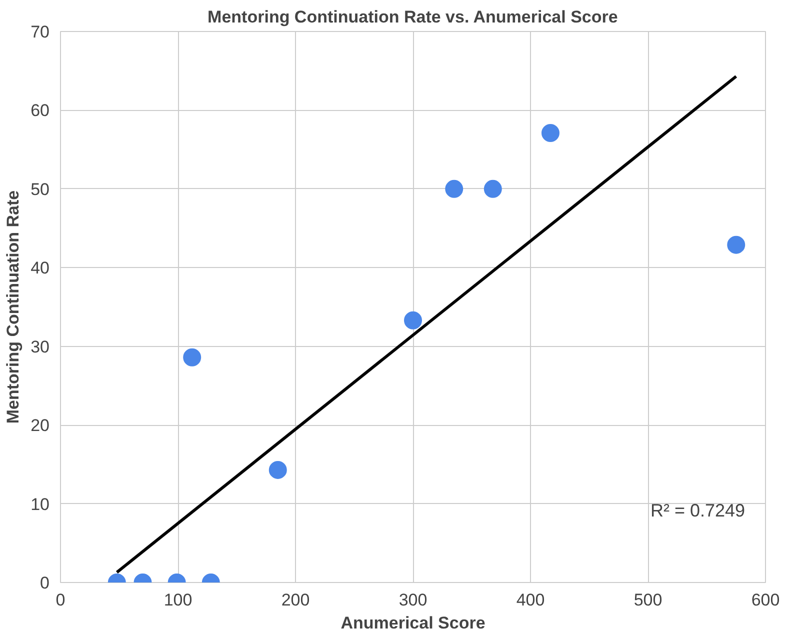 The width and height of the screenshot is (798, 641). What do you see at coordinates (13, 307) in the screenshot?
I see `y-axis-title: Mentoring Continuation Rate` at bounding box center [13, 307].